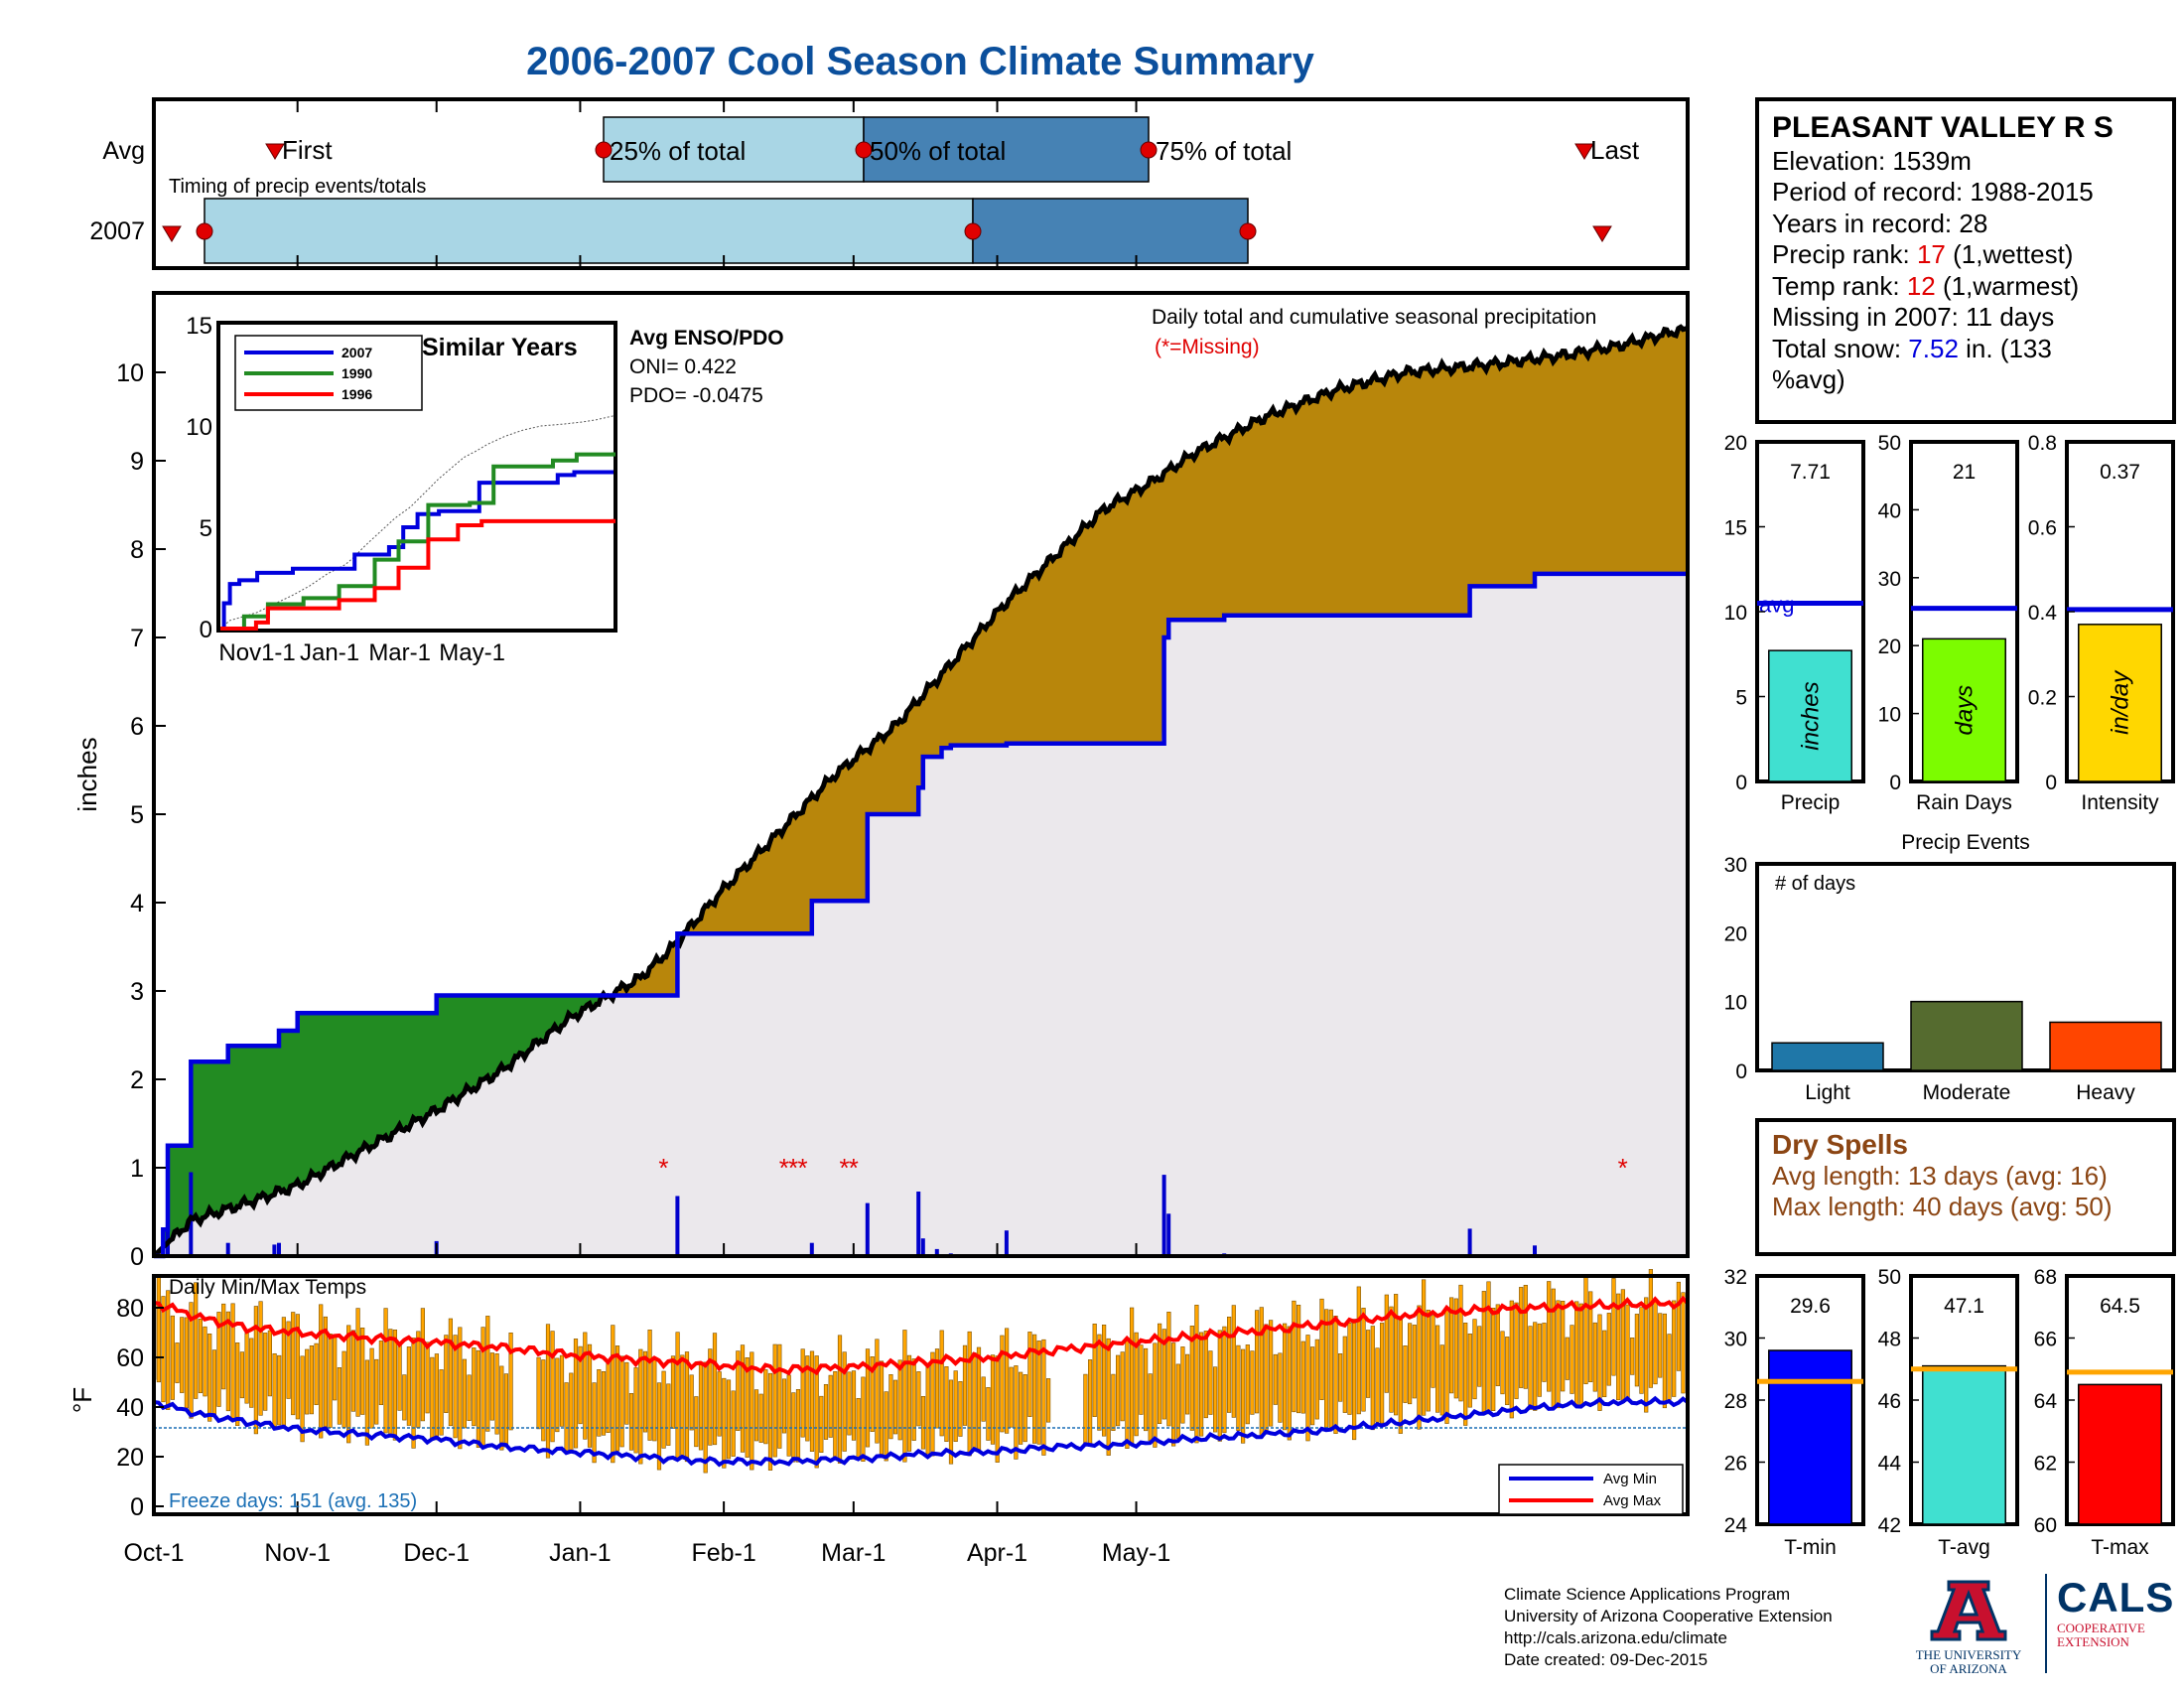 The image size is (2184, 1693). I want to click on temp-y-axis: 0 20 40 60 80, so click(140, 1408).